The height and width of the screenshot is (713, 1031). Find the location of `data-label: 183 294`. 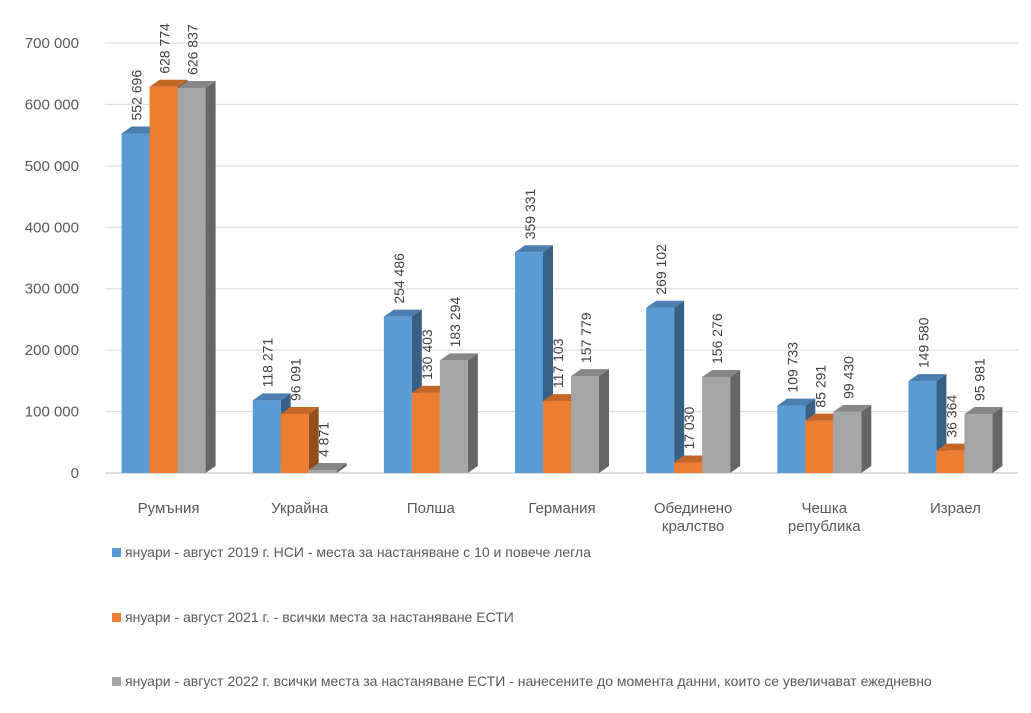

data-label: 183 294 is located at coordinates (455, 322).